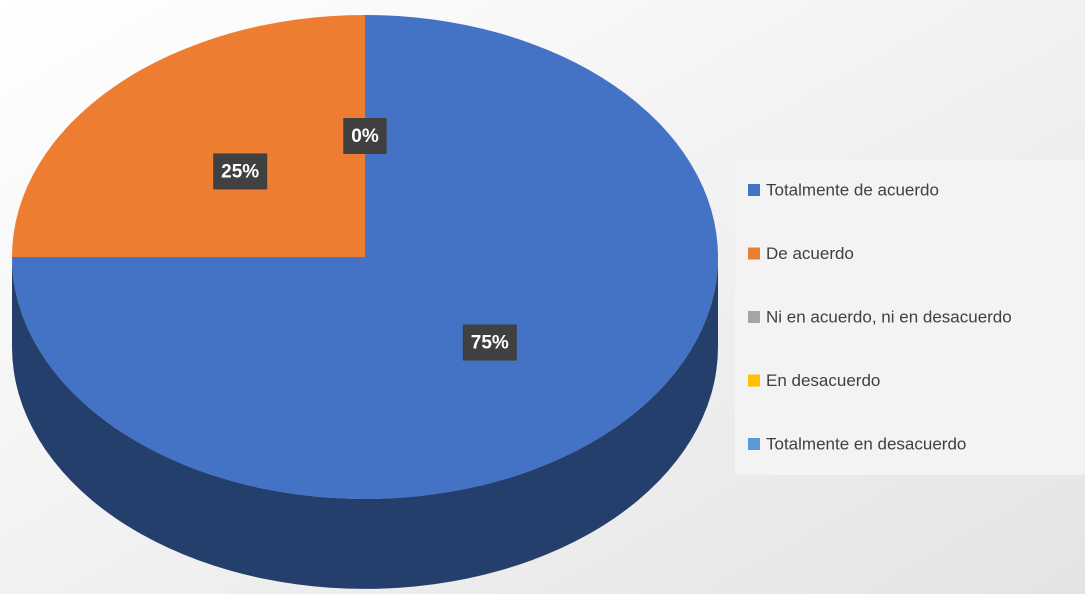  Describe the element at coordinates (889, 316) in the screenshot. I see `legend-label: Ni en acuerdo, ni en desacuerdo` at that location.